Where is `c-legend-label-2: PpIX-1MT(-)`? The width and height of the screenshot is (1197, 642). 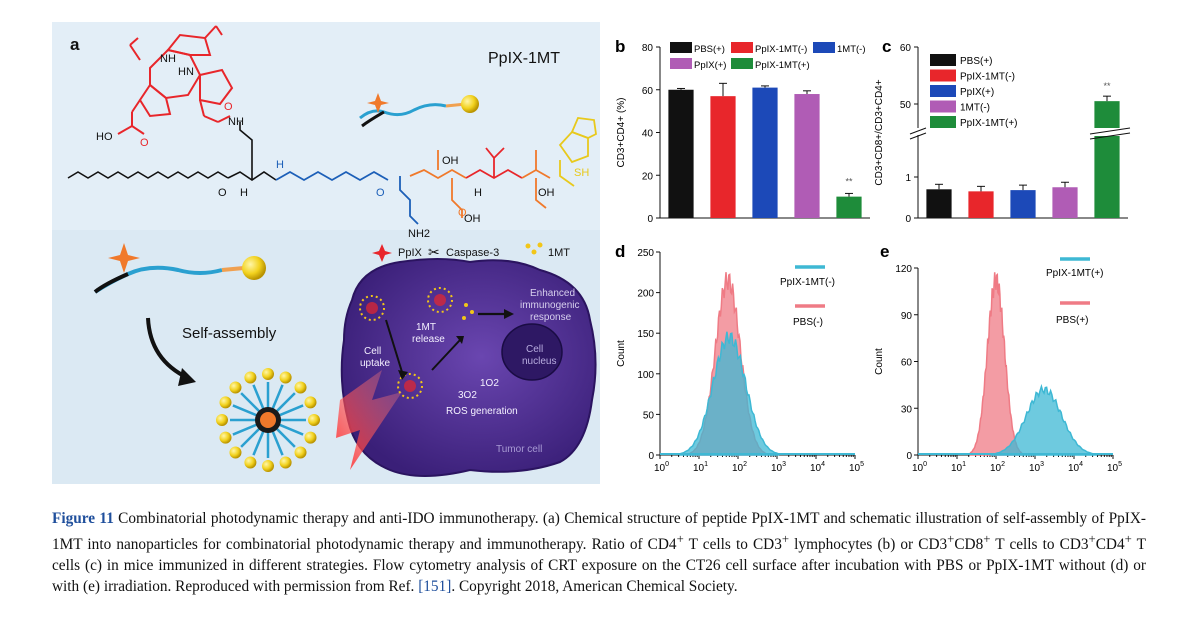
c-legend-label-2: PpIX-1MT(-) is located at coordinates (987, 77).